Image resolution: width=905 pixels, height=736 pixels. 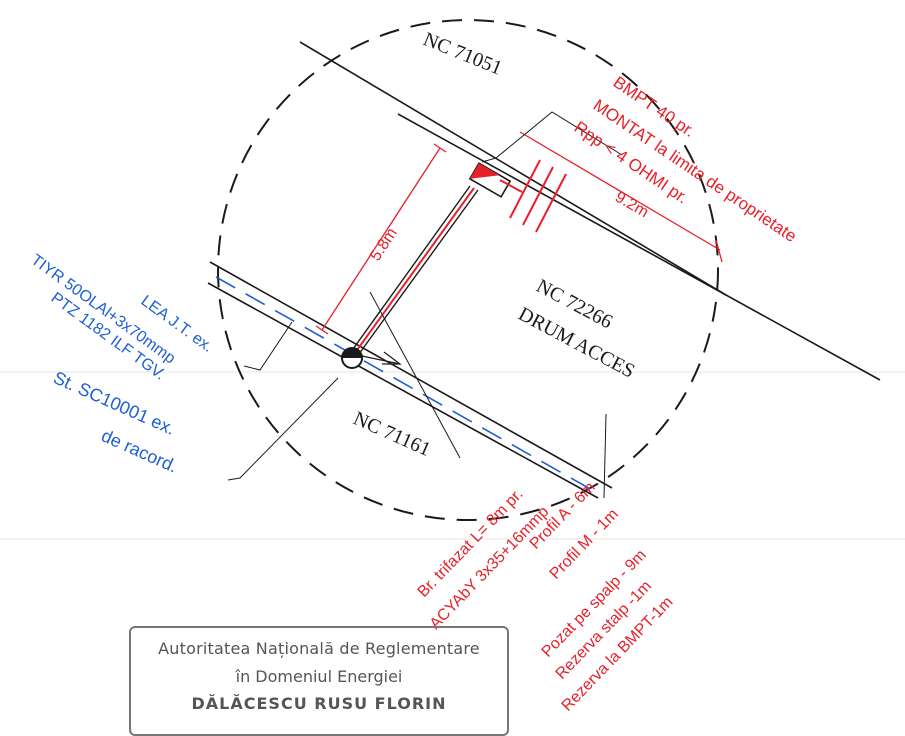 What do you see at coordinates (631, 205) in the screenshot?
I see `dimension-label-9-2: 9.2m` at bounding box center [631, 205].